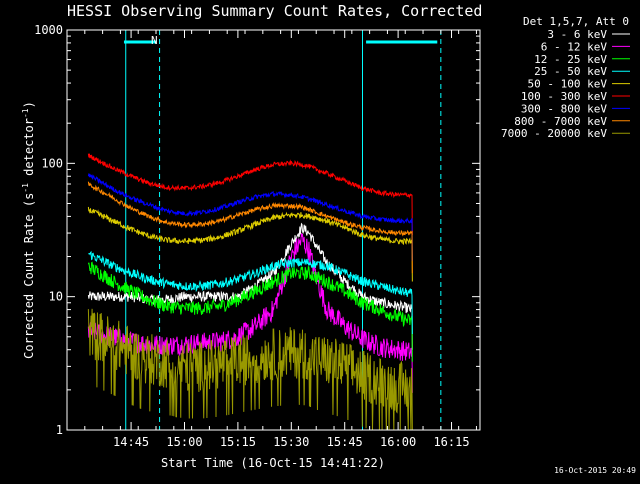 Image resolution: width=640 pixels, height=484 pixels. What do you see at coordinates (574, 46) in the screenshot?
I see `legend-label-1: 6 - 12 keV` at bounding box center [574, 46].